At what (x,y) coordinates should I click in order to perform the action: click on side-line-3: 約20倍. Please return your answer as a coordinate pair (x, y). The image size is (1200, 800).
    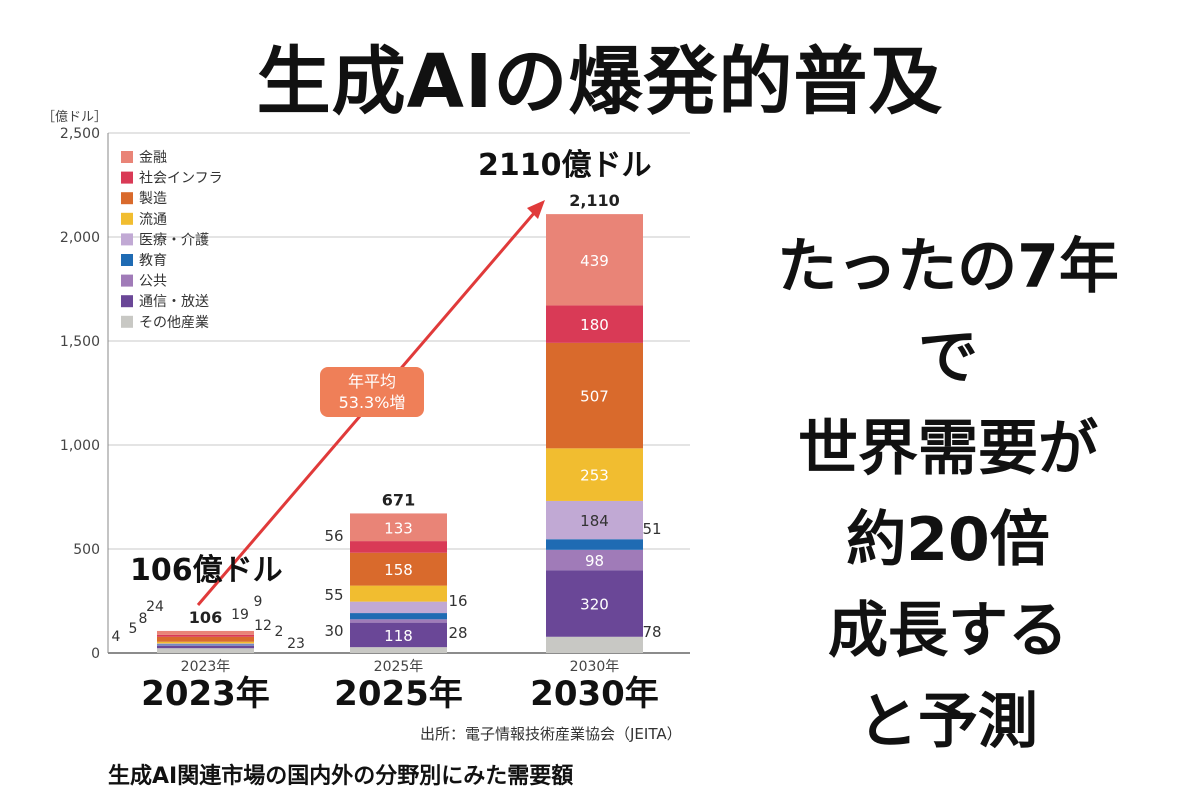
    Looking at the image, I should click on (948, 540).